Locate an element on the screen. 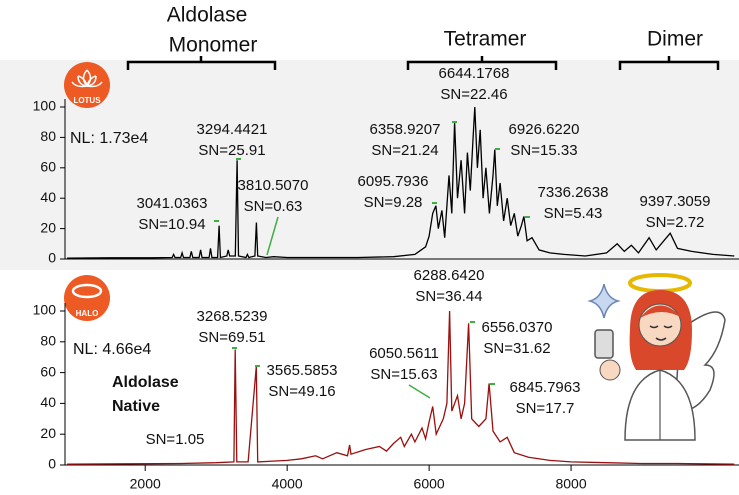 The height and width of the screenshot is (495, 739). peak-mz-label: 6845.7963 is located at coordinates (545, 387).